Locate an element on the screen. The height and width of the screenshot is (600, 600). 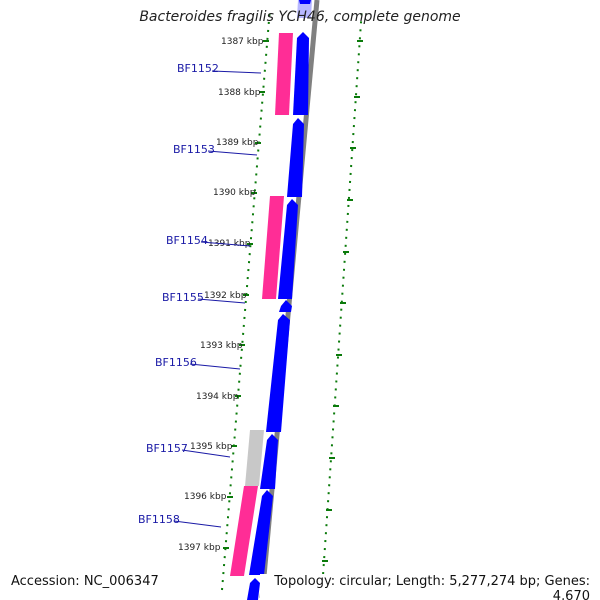
tick-label-1393: 1393 kbp is located at coordinates (221, 346).